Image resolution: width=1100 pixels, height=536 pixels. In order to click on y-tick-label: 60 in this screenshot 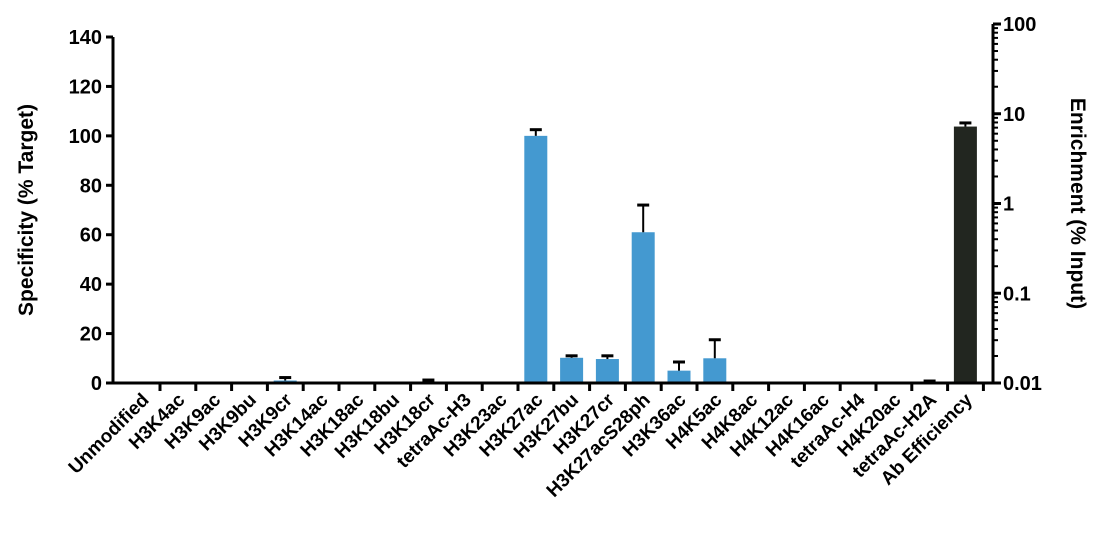, I will do `click(91, 236)`.